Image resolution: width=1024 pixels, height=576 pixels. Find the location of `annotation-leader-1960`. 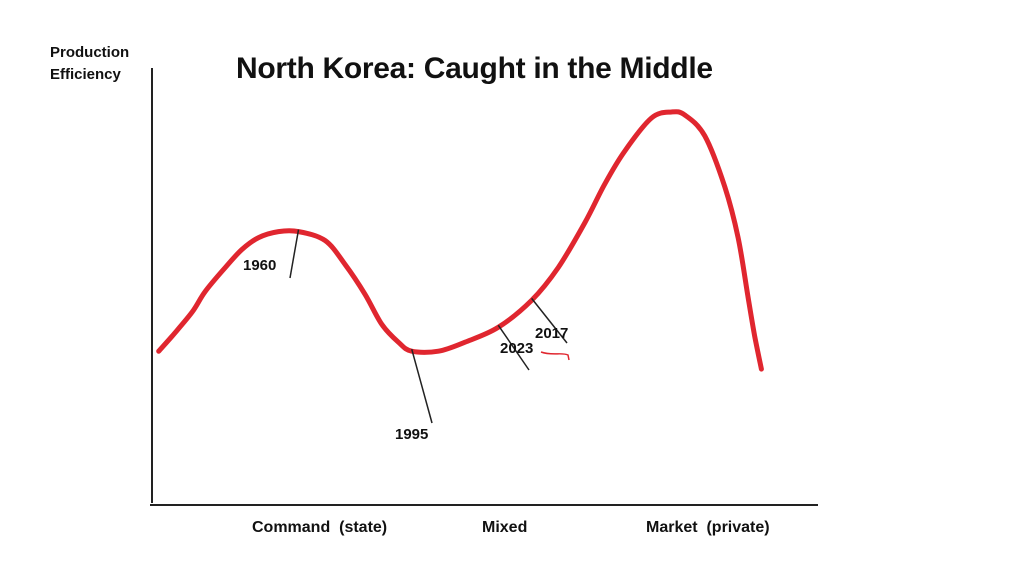

annotation-leader-1960 is located at coordinates (294, 254).